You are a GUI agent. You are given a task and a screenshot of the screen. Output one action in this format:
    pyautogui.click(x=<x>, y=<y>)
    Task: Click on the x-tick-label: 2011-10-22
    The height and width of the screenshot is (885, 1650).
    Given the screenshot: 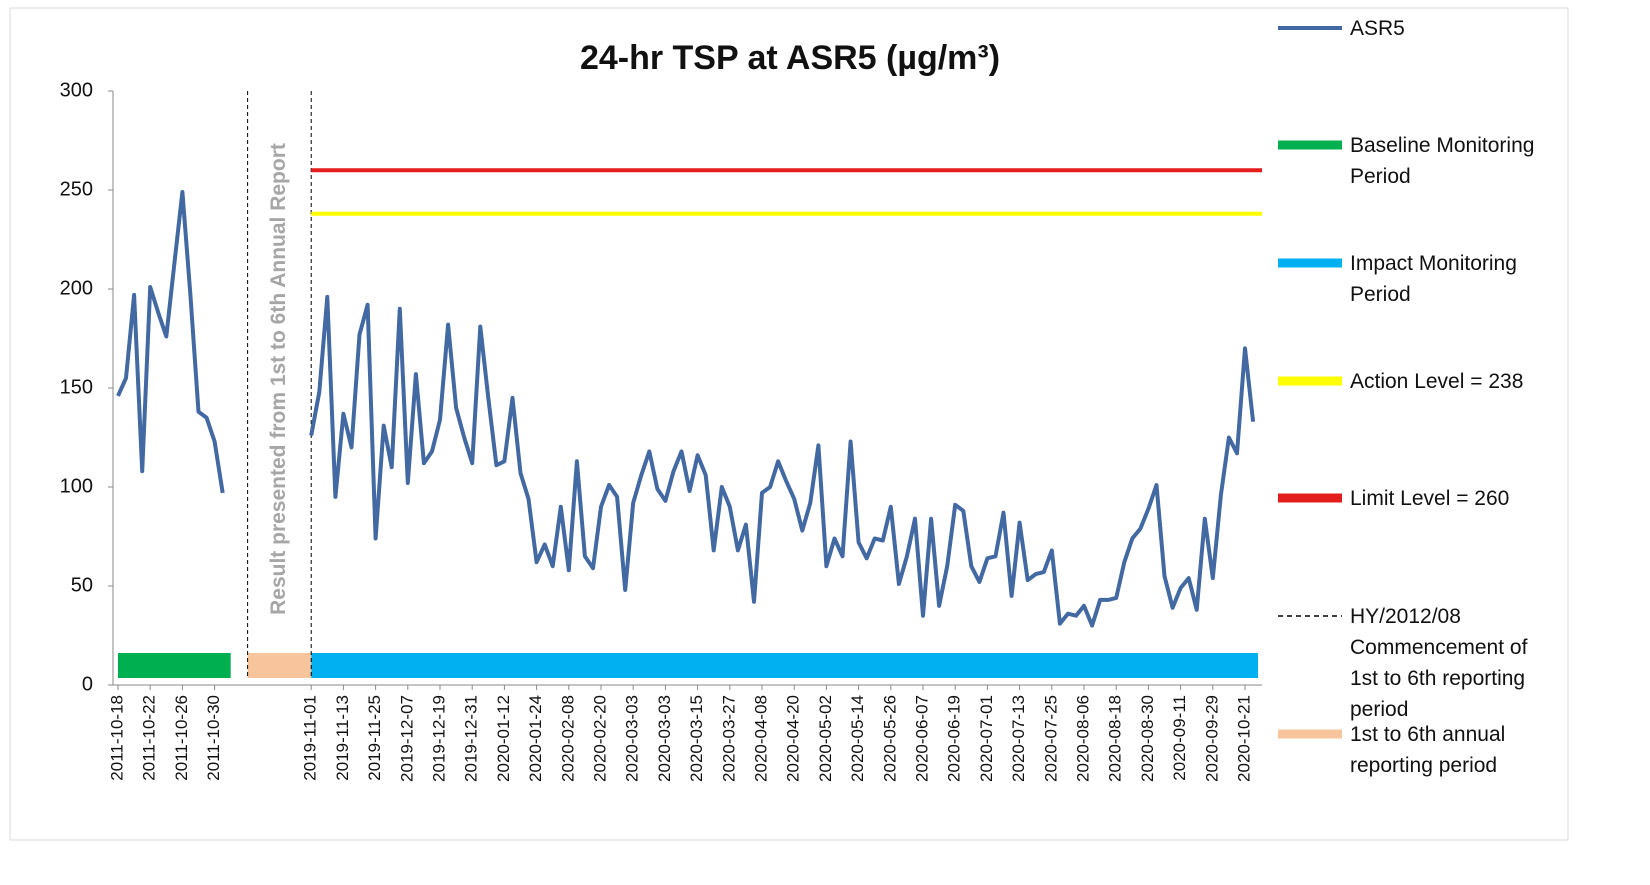 What is the action you would take?
    pyautogui.click(x=149, y=738)
    